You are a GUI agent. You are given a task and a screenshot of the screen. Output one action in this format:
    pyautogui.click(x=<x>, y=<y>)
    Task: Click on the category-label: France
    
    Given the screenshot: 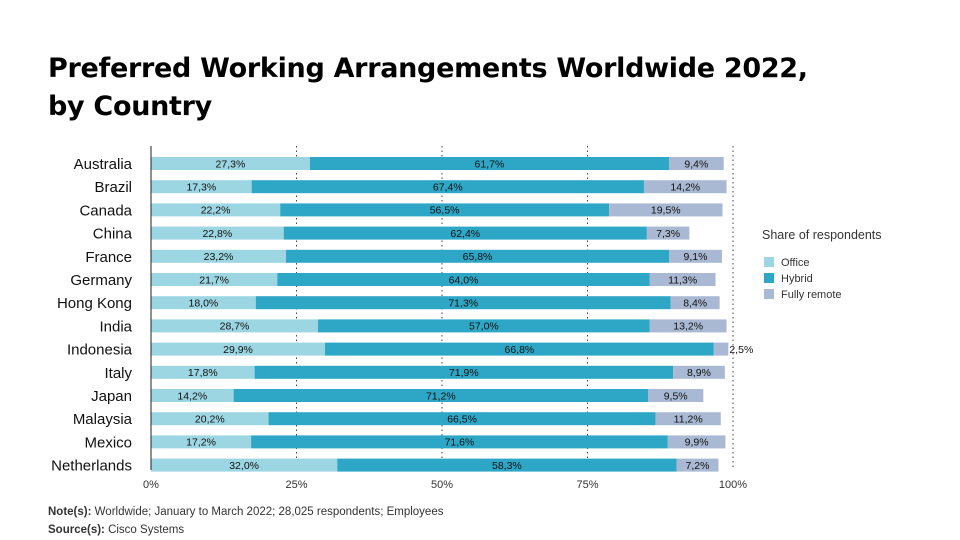 What is the action you would take?
    pyautogui.click(x=108, y=257)
    